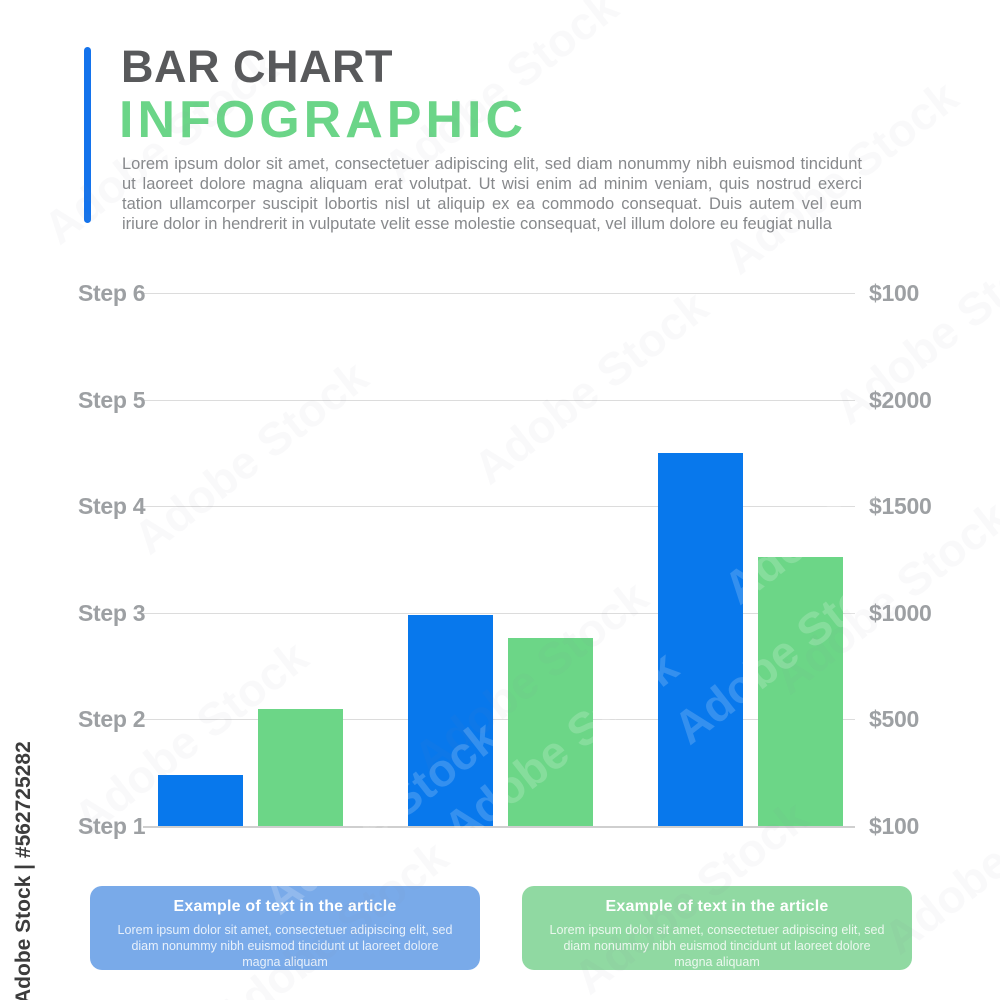  Describe the element at coordinates (87, 135) in the screenshot. I see `accent-bar` at that location.